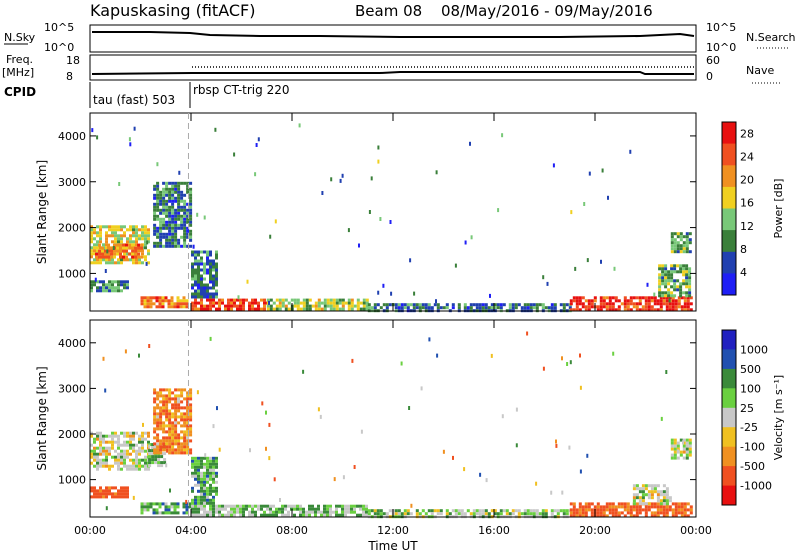  What do you see at coordinates (20, 92) in the screenshot?
I see `cpid-label: CPID` at bounding box center [20, 92].